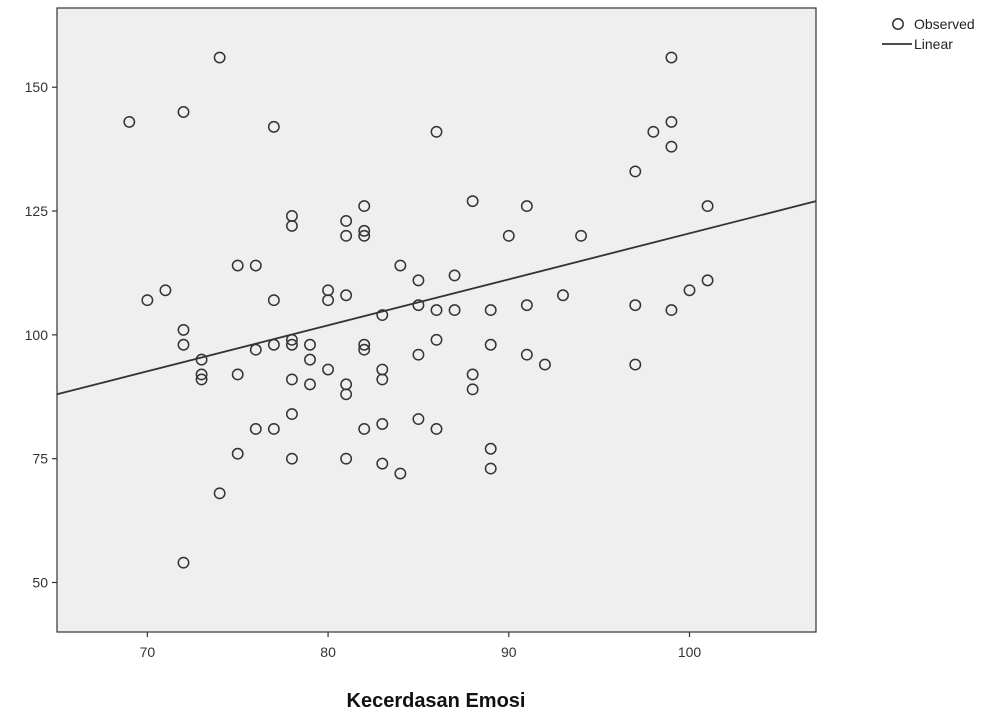 Image resolution: width=1008 pixels, height=713 pixels. Describe the element at coordinates (148, 652) in the screenshot. I see `x-tick-label: 70` at that location.